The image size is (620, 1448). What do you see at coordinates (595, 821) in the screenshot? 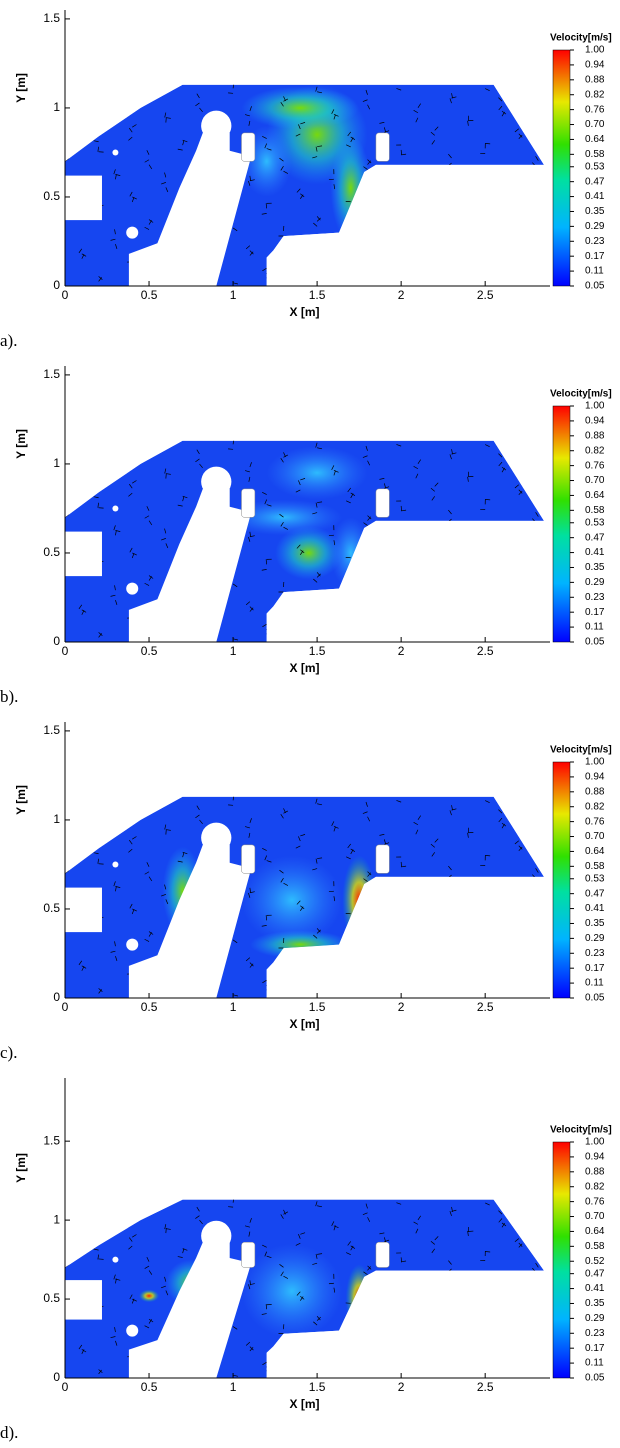
I see `colorbar-tick-label: 0.76` at bounding box center [595, 821].